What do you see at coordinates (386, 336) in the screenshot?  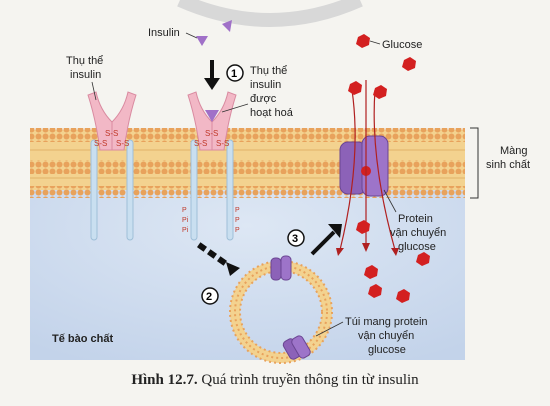 I see `vesicle-label: vận chuyển` at bounding box center [386, 336].